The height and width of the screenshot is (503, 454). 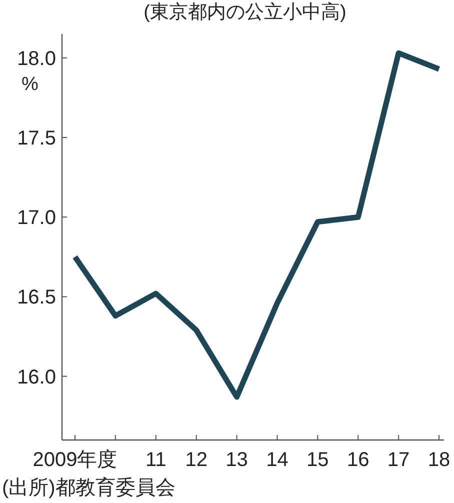 I want to click on y-tick-label: 17.0, so click(x=36, y=218).